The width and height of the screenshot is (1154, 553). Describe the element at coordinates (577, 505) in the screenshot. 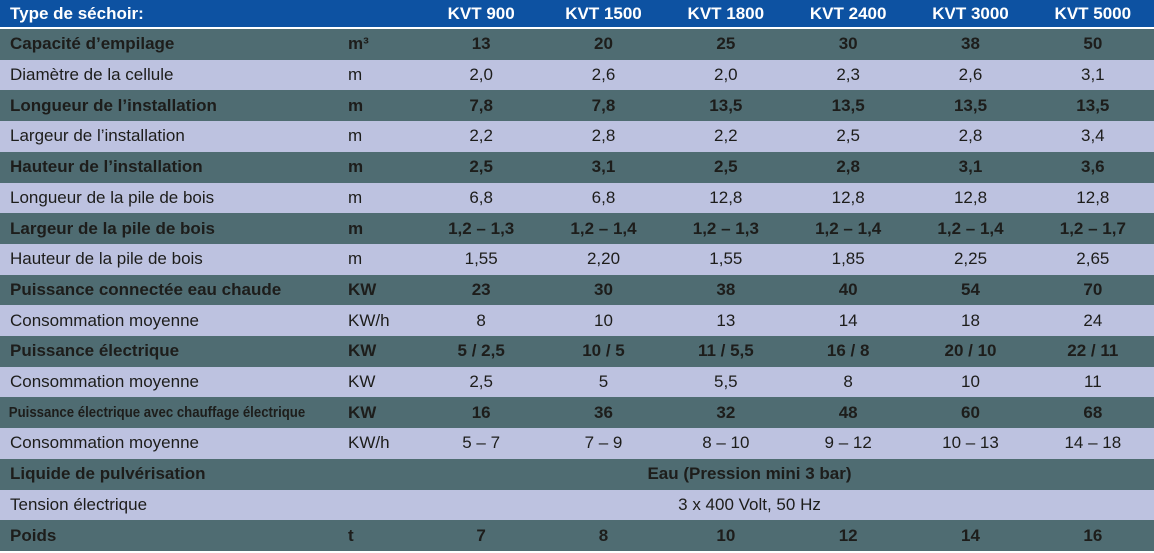

I see `table-row: Tension électrique 3 x 400 Volt, 50 Hz` at that location.